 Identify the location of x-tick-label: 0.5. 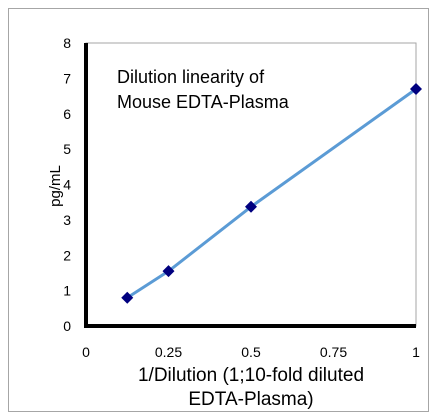
(251, 352).